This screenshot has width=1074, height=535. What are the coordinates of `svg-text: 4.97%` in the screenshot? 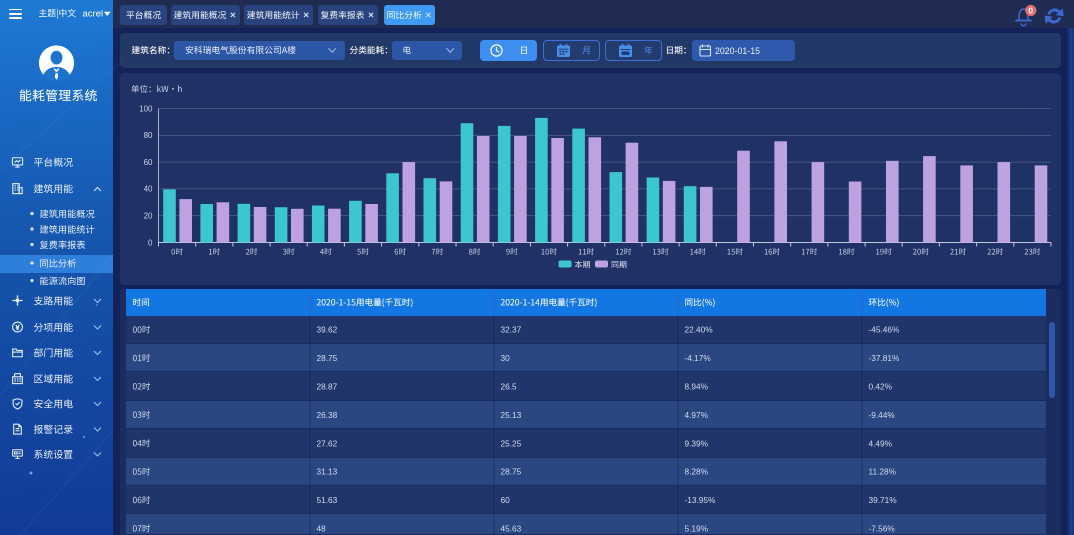 It's located at (697, 415).